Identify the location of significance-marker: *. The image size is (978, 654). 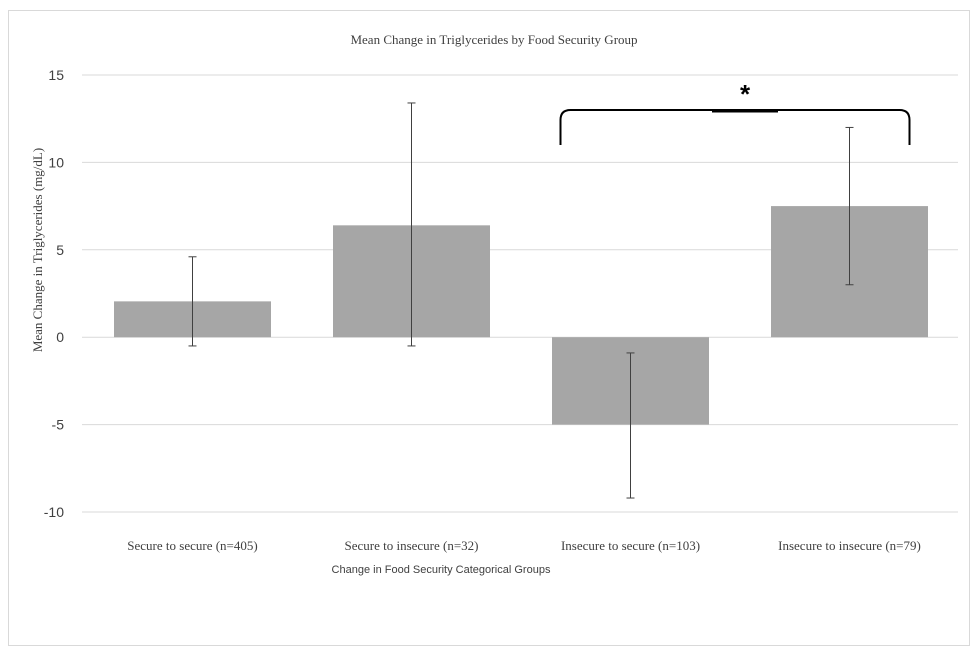
(745, 94).